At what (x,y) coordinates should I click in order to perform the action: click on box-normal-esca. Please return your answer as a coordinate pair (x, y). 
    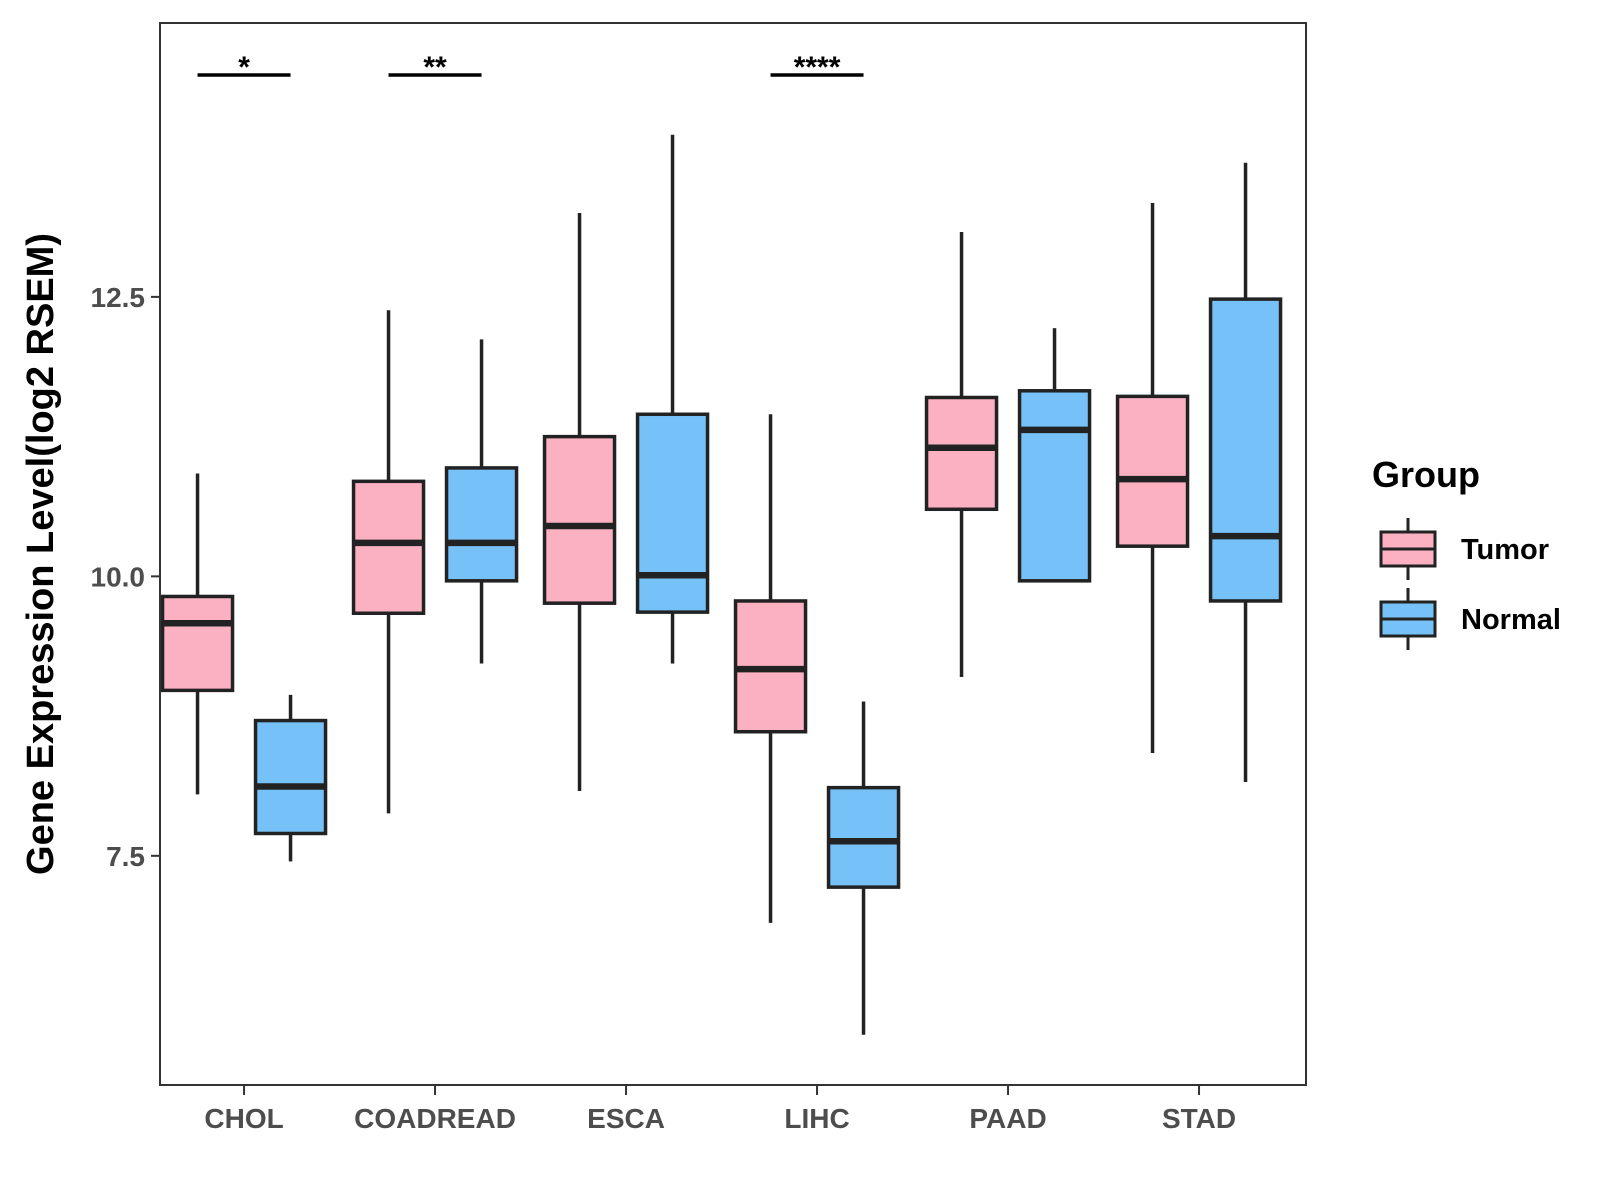
    Looking at the image, I should click on (672, 399).